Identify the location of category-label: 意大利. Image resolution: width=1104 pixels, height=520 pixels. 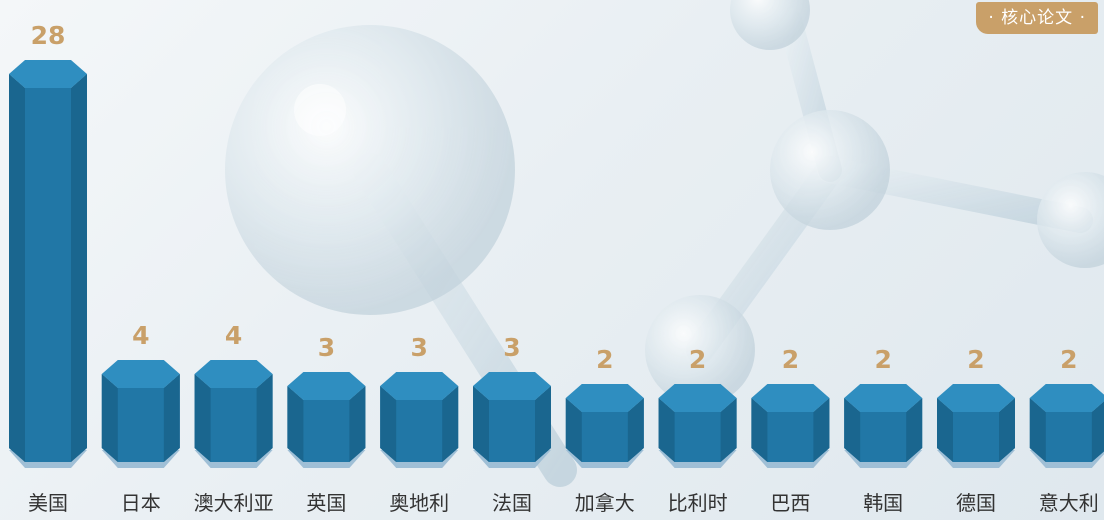
(1069, 503).